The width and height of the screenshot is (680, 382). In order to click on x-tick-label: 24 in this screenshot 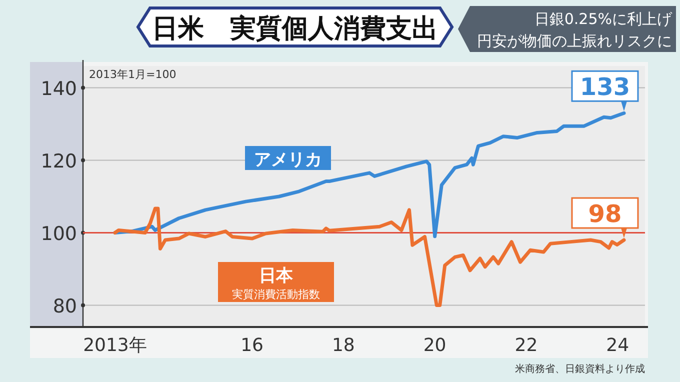, I will do `click(618, 345)`.